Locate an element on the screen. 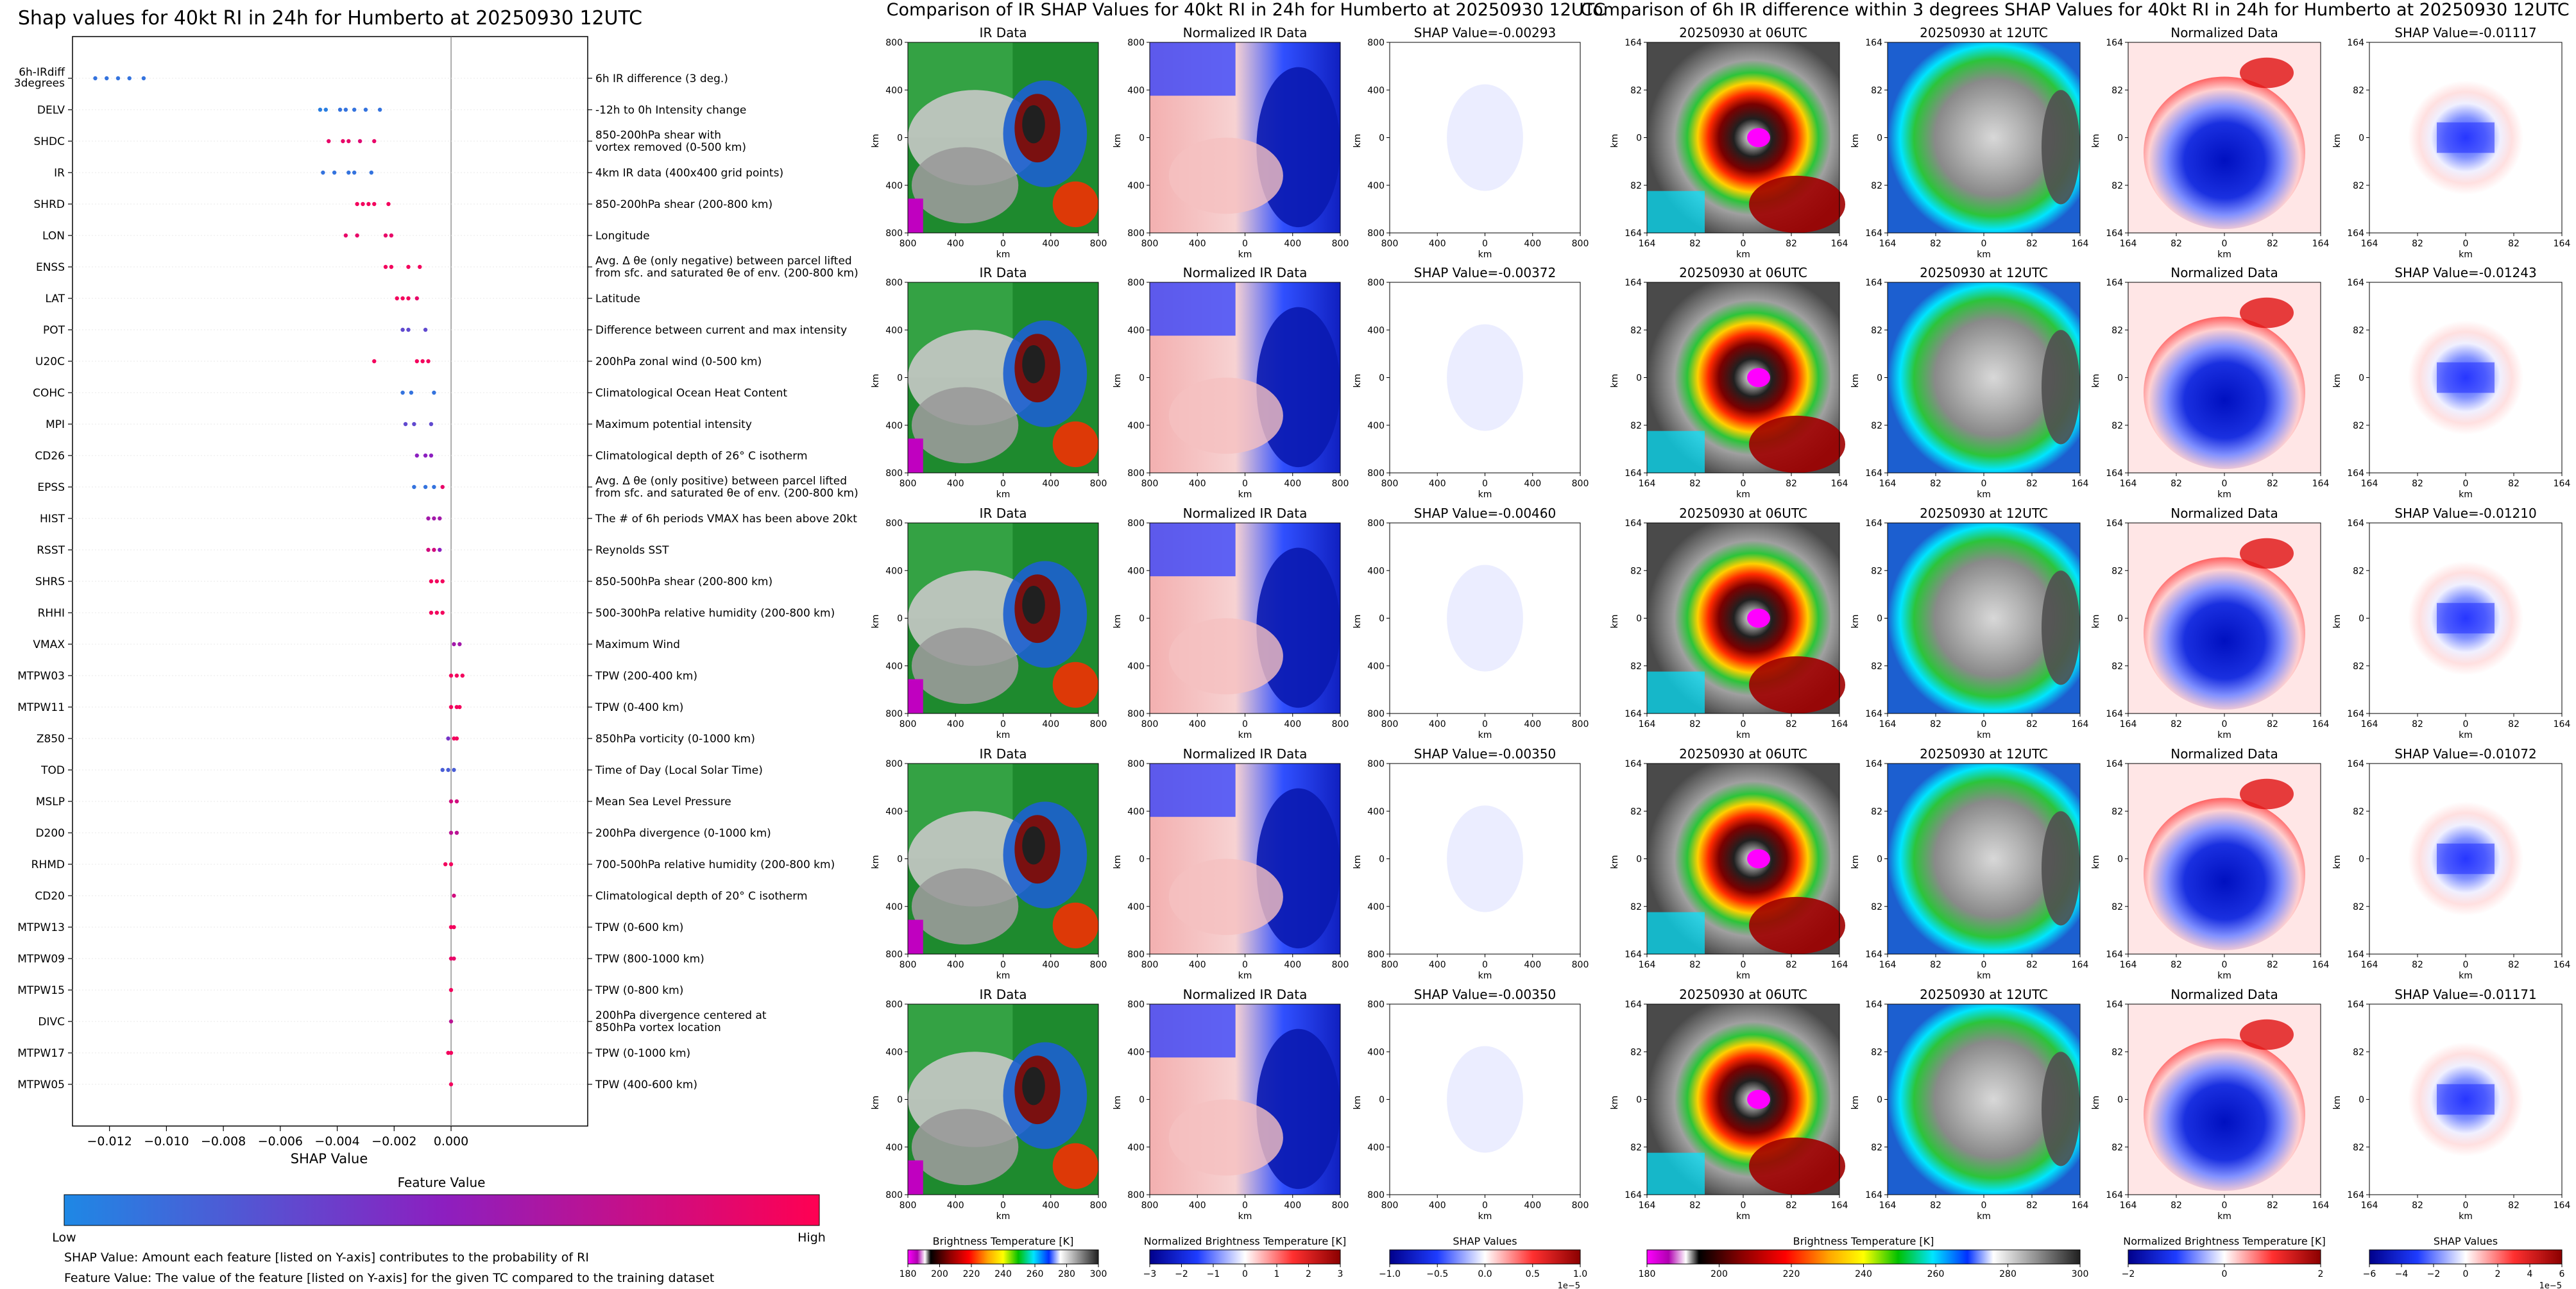 This screenshot has width=2576, height=1289. colorbar-tick-label: 260 is located at coordinates (1936, 1274).